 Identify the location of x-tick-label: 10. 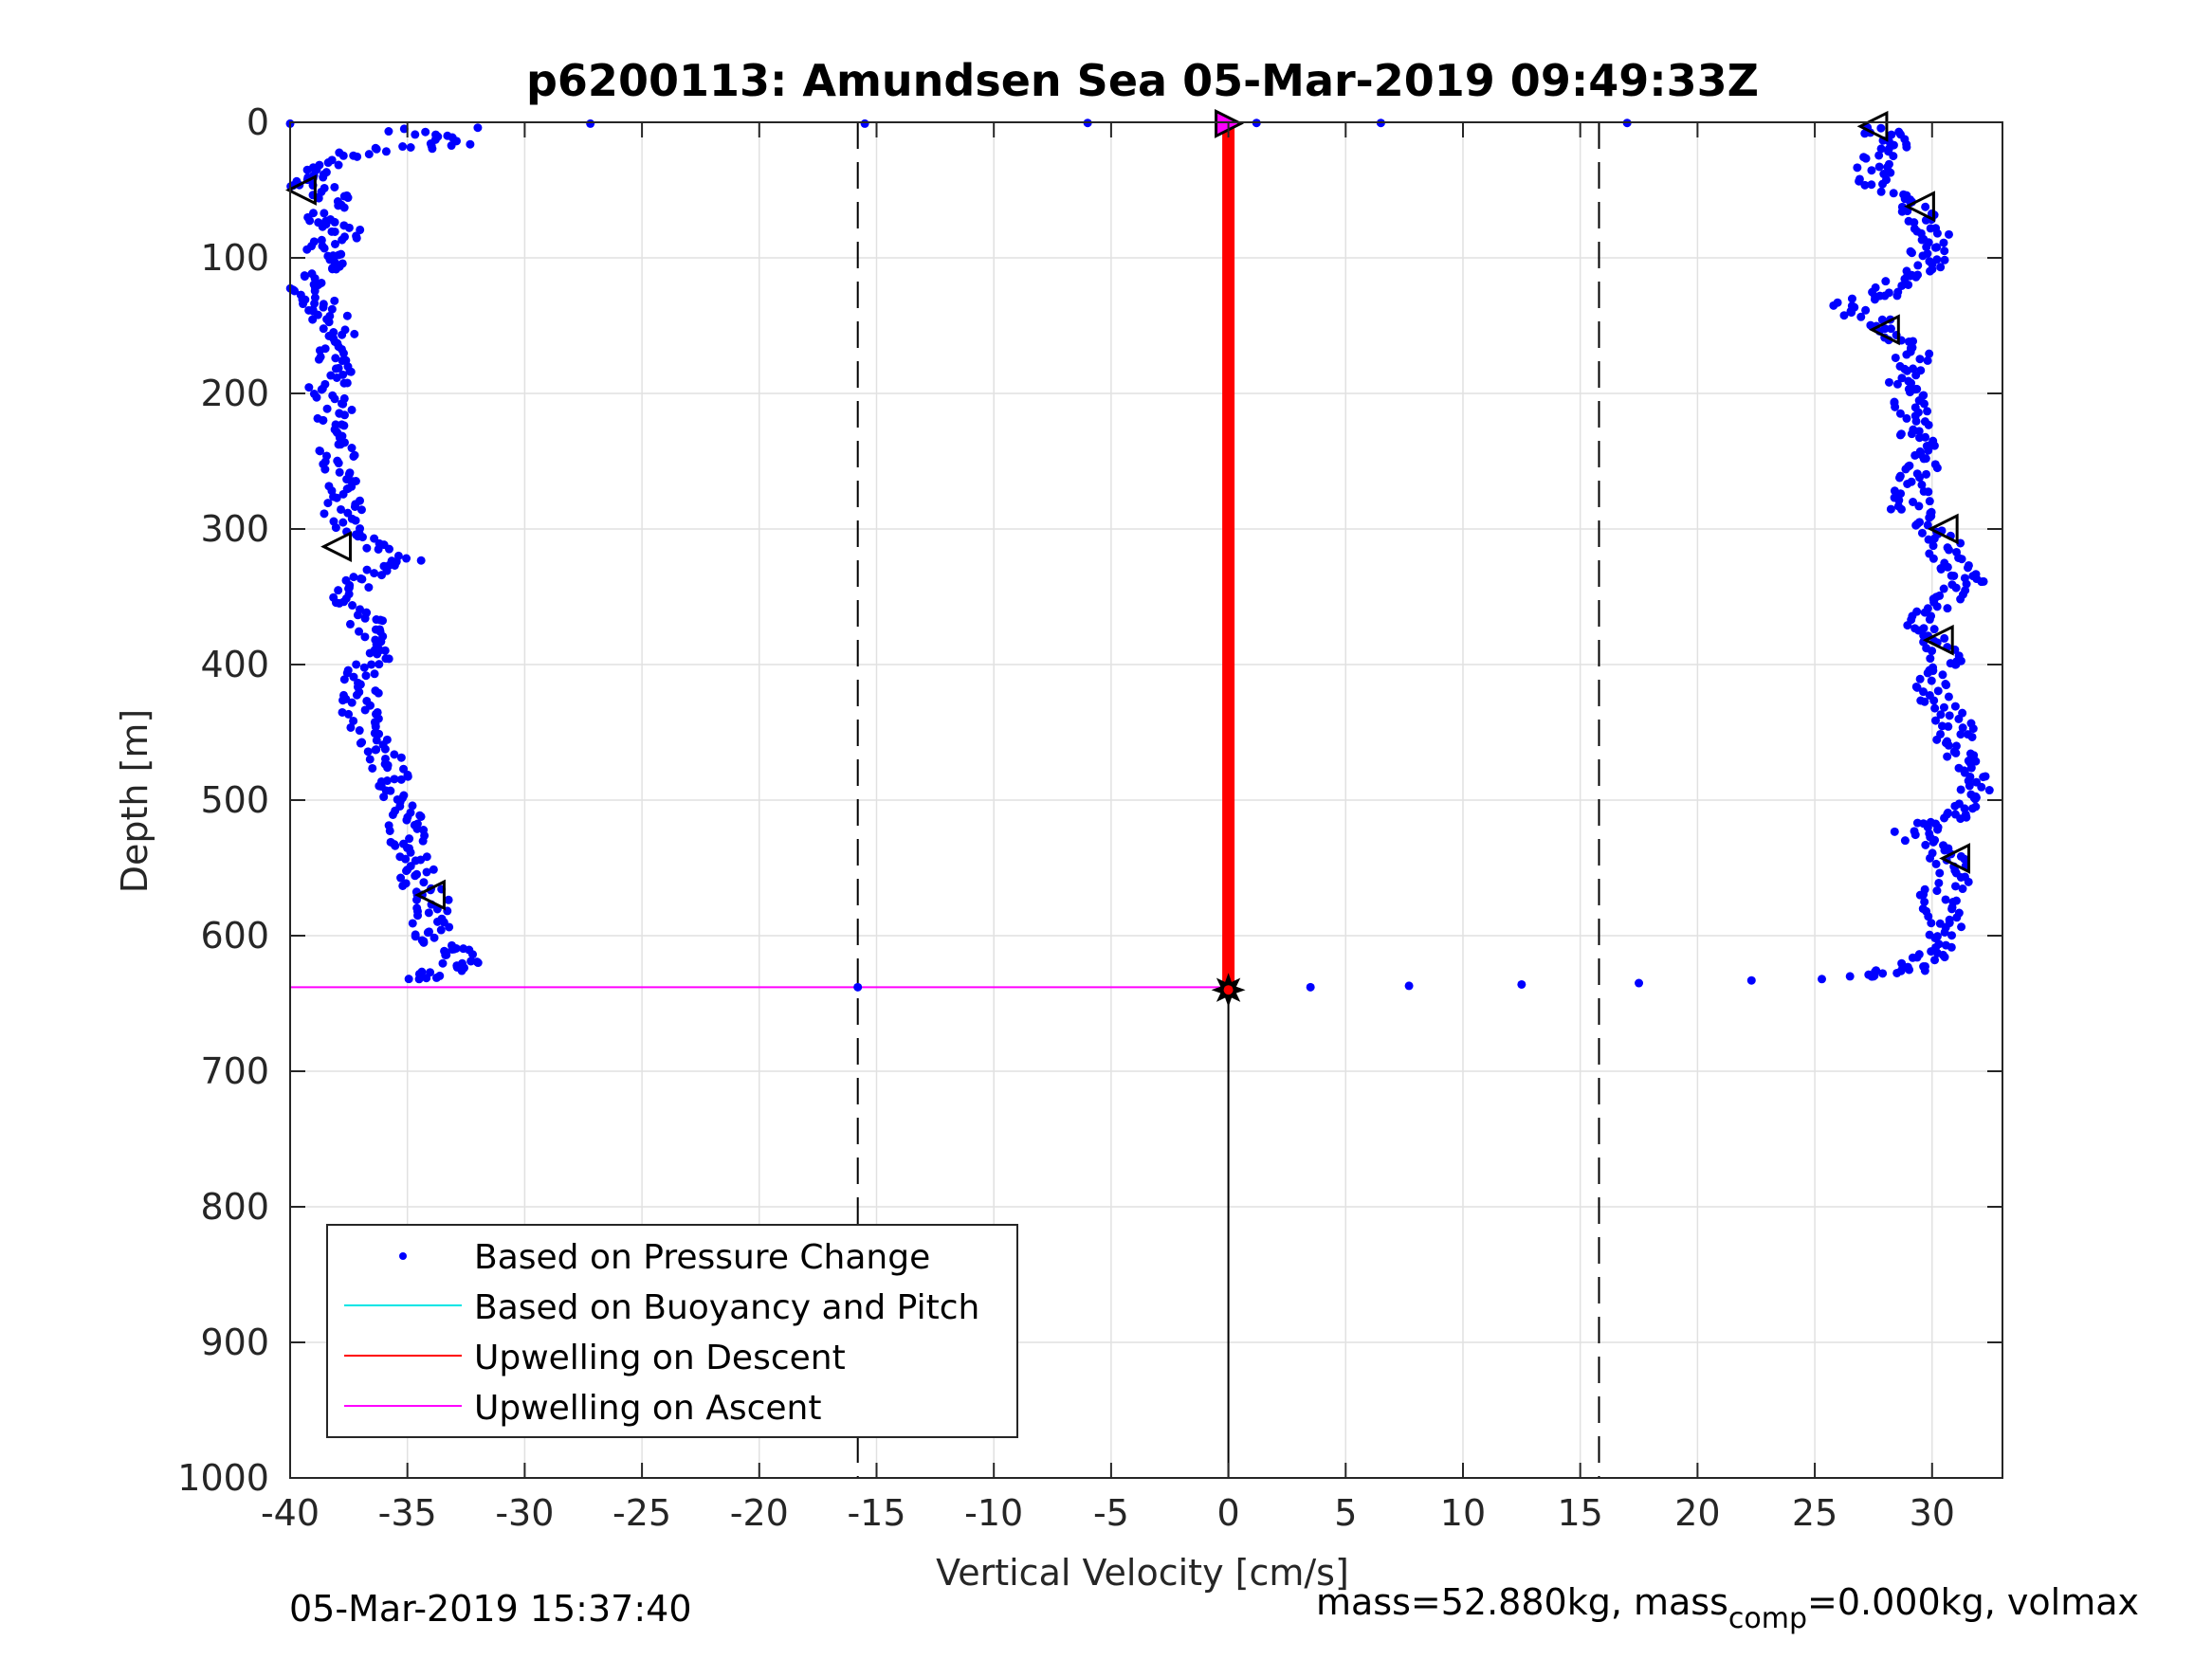
(1463, 1513).